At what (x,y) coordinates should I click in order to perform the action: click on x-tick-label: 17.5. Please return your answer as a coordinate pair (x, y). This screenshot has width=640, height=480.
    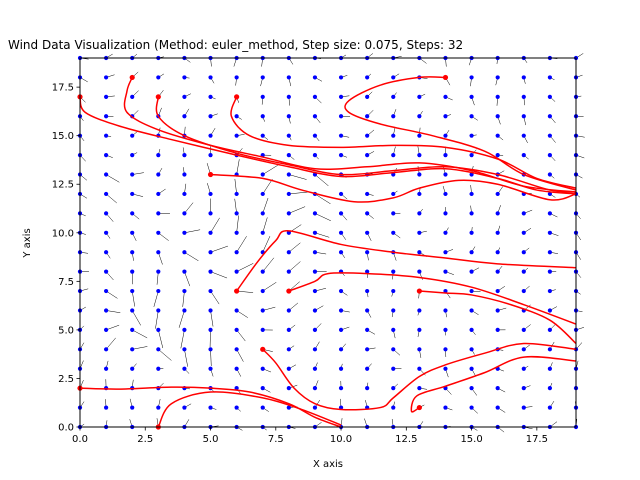
    Looking at the image, I should click on (537, 439).